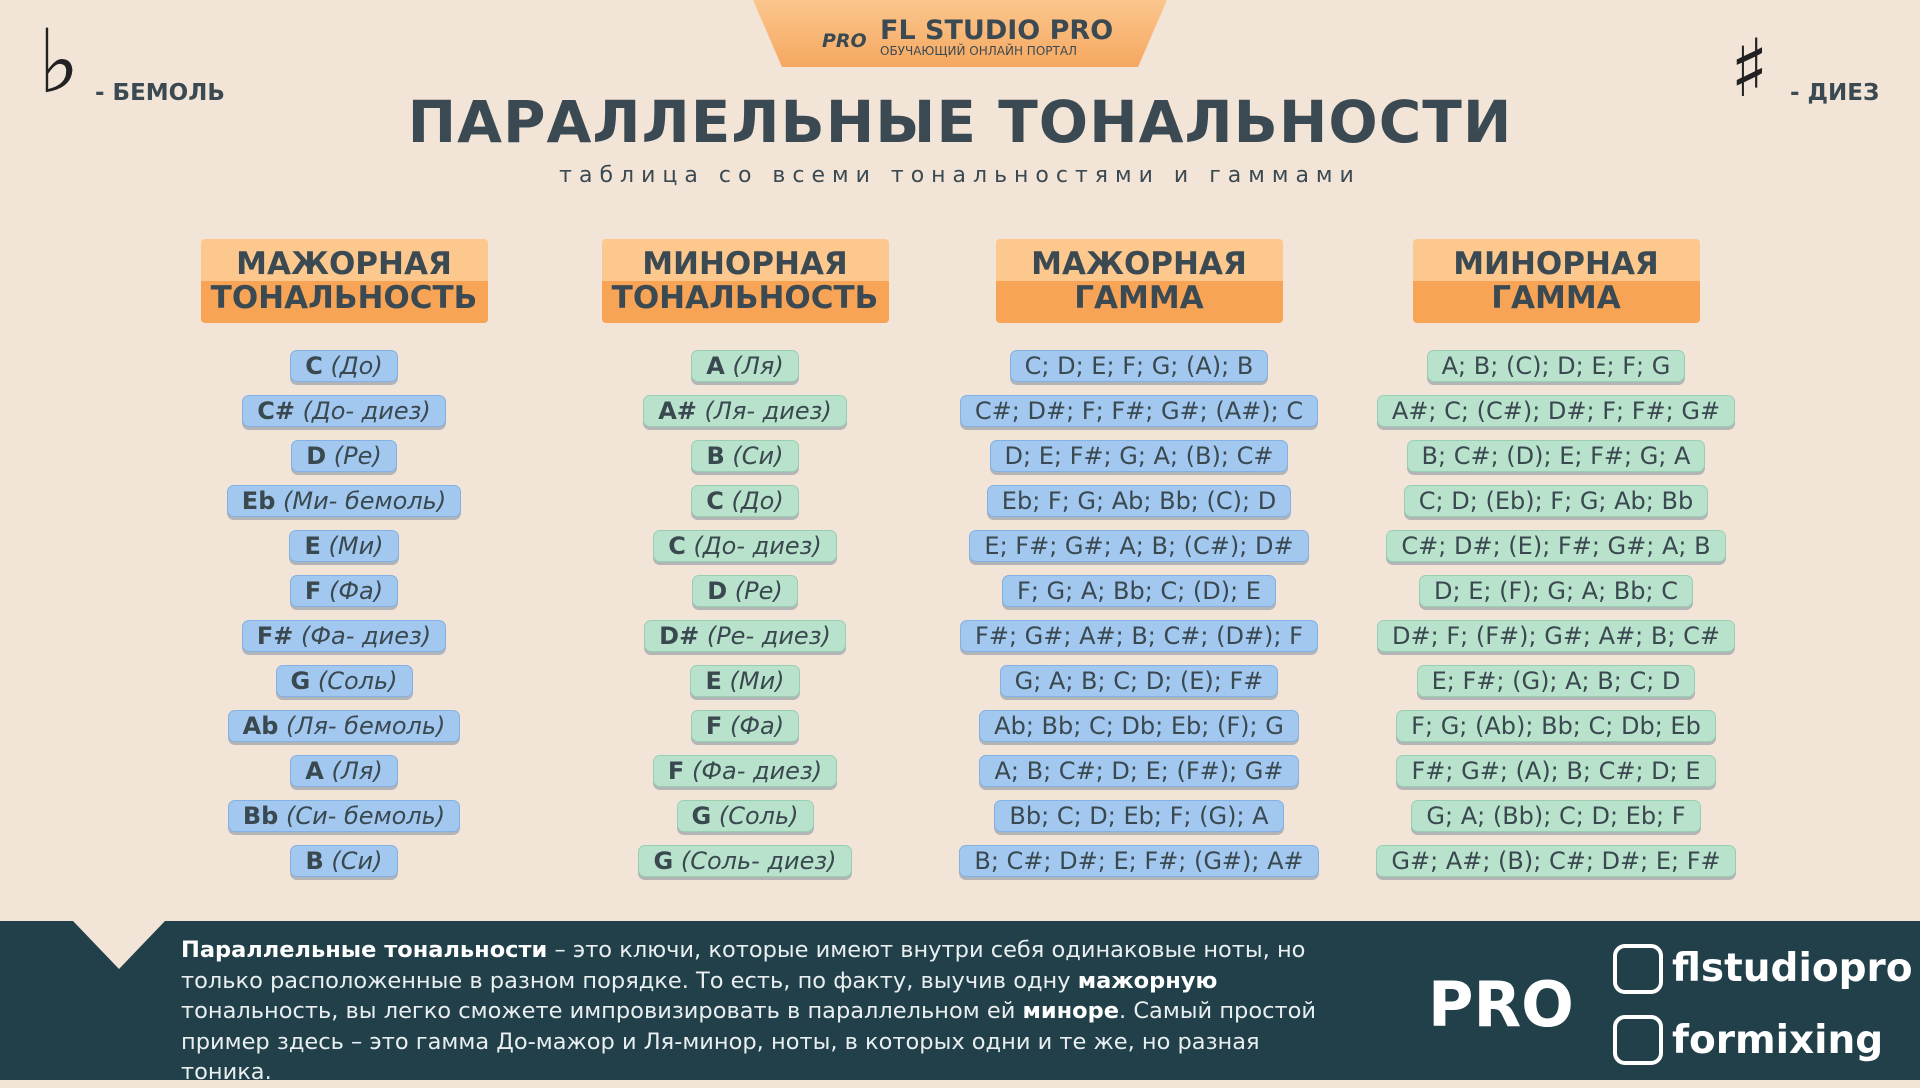  I want to click on note-name: (Ля- бемоль), so click(366, 726).